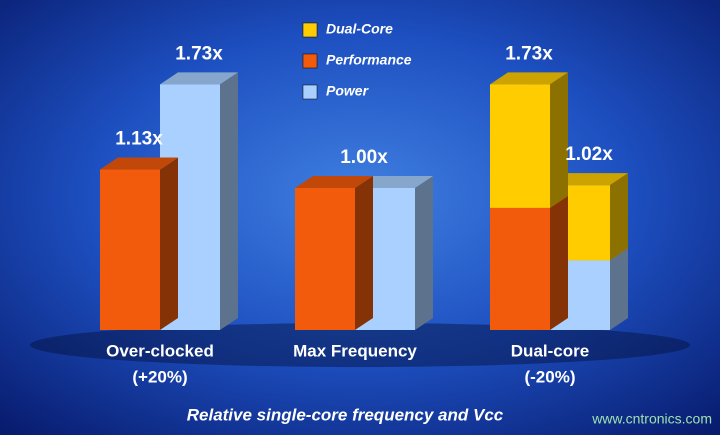 This screenshot has height=435, width=720. I want to click on legend-label: Performance, so click(369, 60).